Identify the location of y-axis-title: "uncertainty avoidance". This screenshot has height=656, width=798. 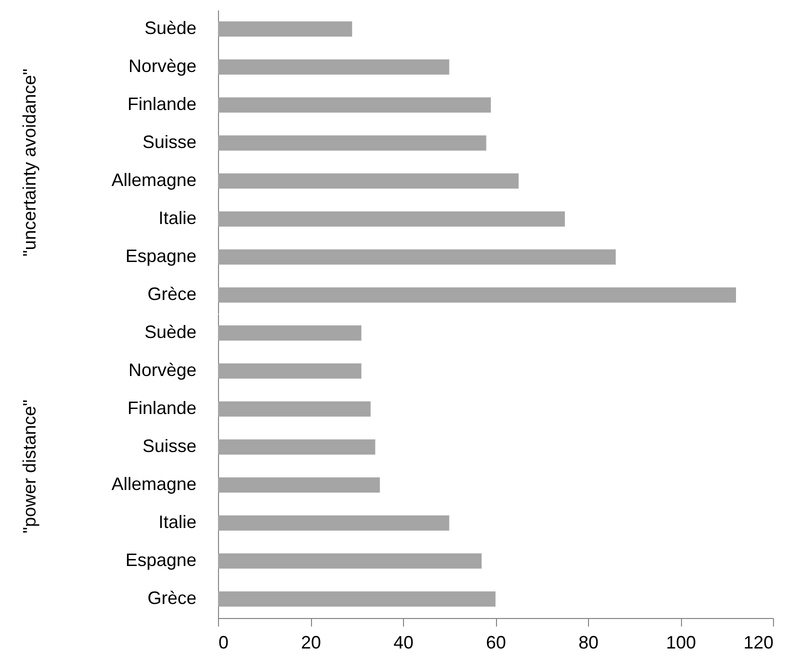
(30, 162).